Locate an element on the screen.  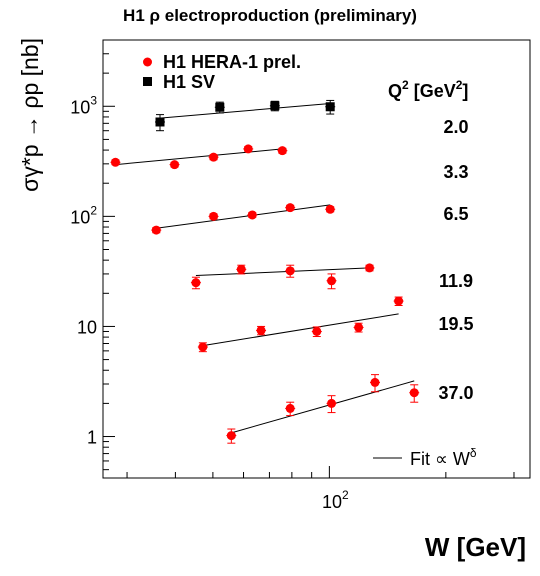
q2-header: Q2 [GeV2] is located at coordinates (428, 89).